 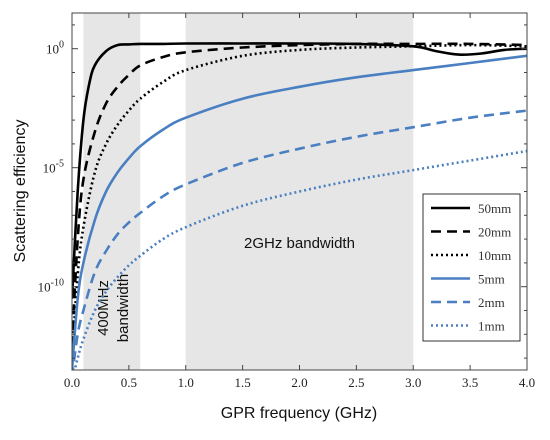 What do you see at coordinates (356, 382) in the screenshot?
I see `x-tick-label-5: 2.5` at bounding box center [356, 382].